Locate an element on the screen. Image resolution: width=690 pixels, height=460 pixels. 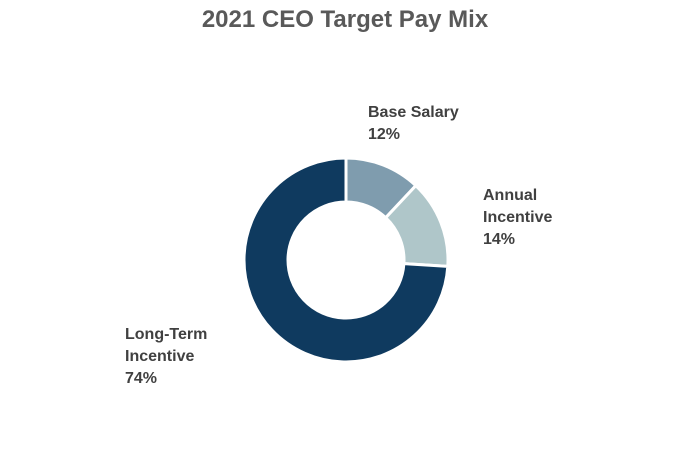
label-annual-incentive-name-line2: Incentive is located at coordinates (518, 217).